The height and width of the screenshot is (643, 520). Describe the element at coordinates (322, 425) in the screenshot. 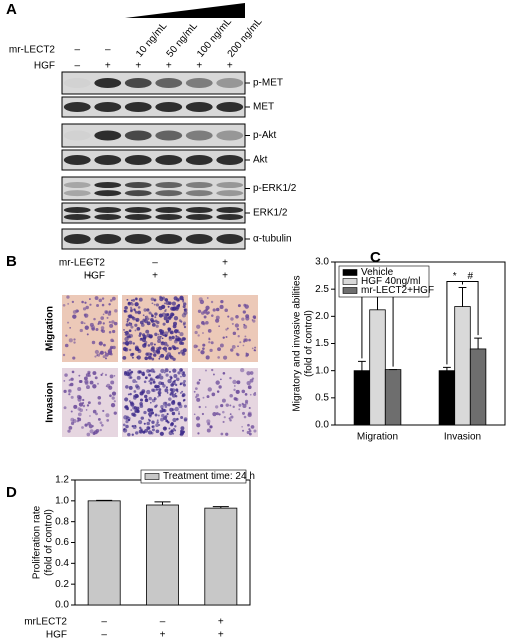

I see `y-tick-label: 0.0` at that location.